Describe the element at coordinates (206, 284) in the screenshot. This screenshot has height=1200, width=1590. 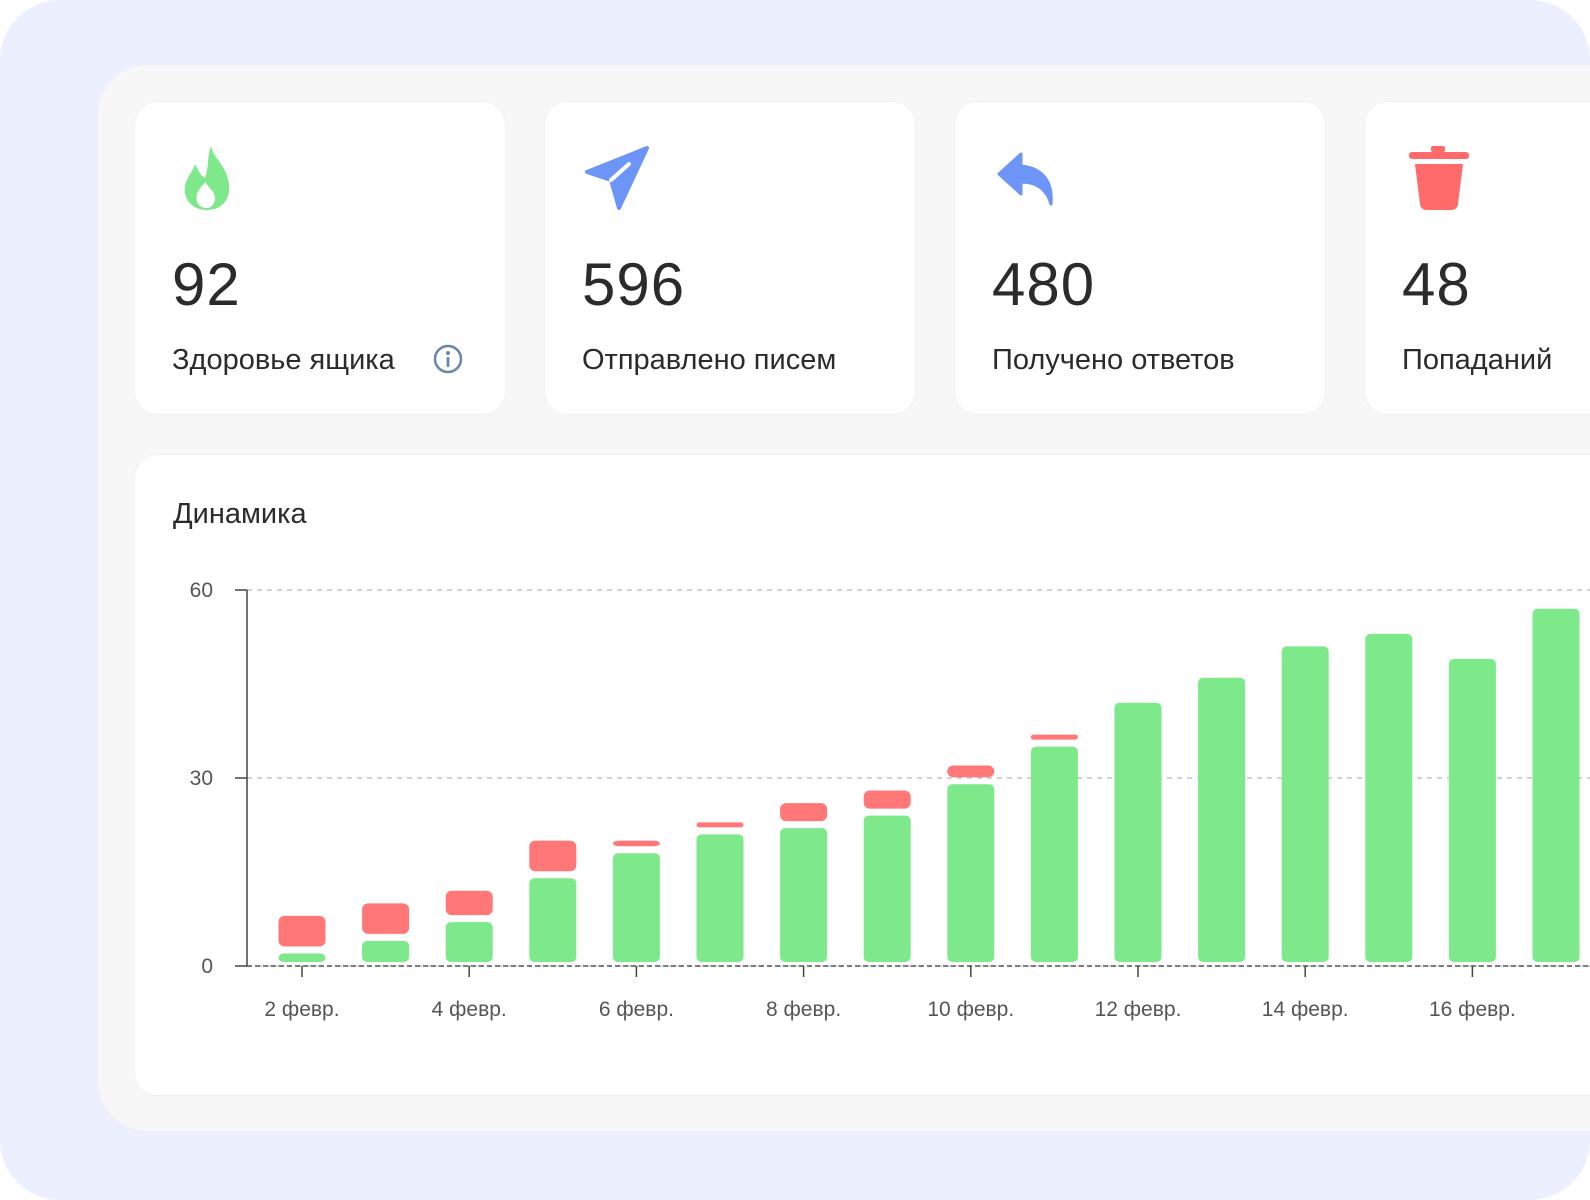
I see `health-value: 92` at that location.